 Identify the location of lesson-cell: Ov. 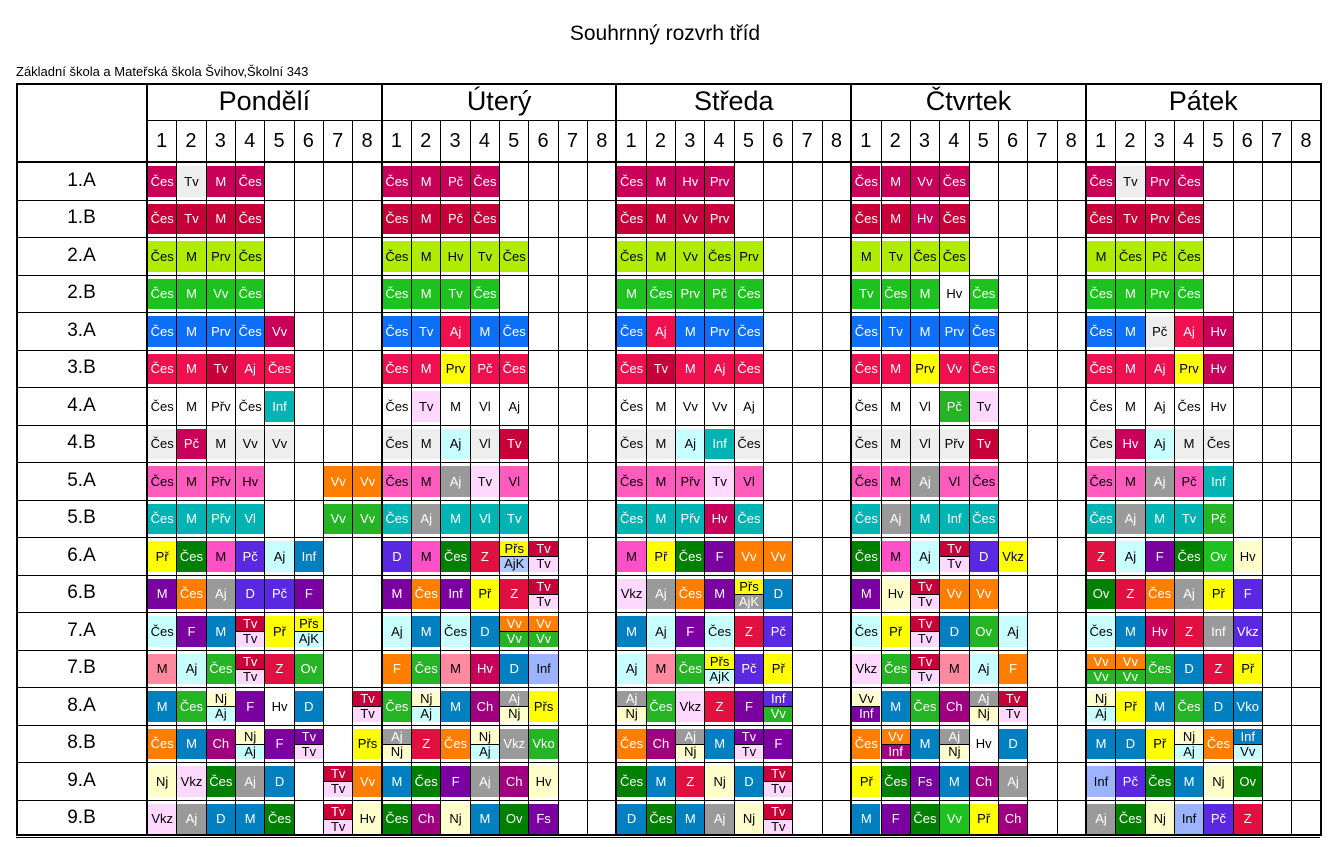
(1247, 781).